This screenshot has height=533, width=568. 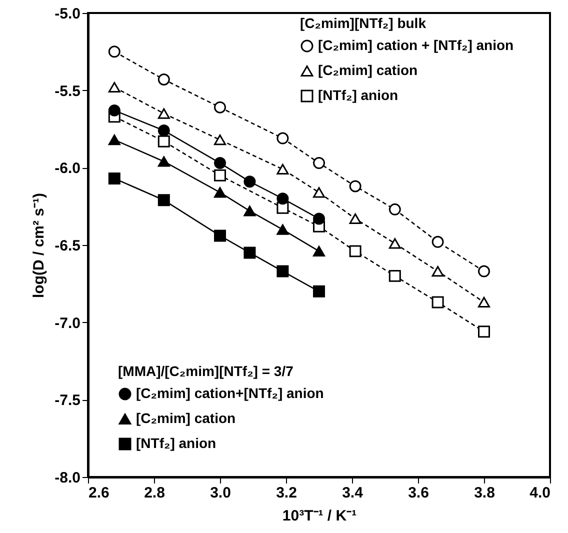 I want to click on y-axis-title: log(D / cm² s⁻¹), so click(x=39, y=245).